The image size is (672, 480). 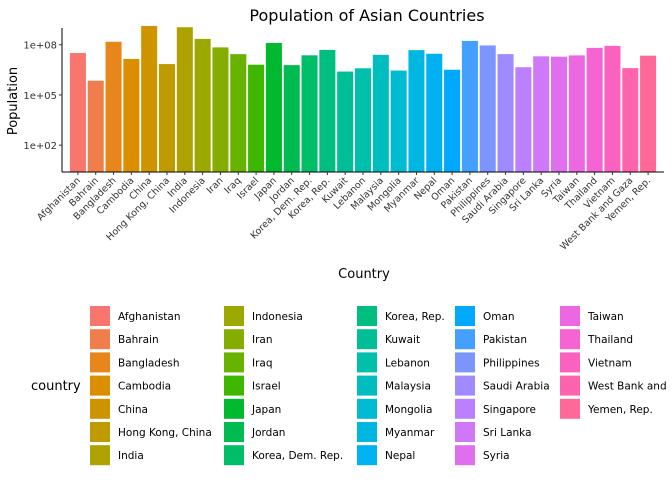 I want to click on legend-label: Korea, Dem. Rep., so click(x=297, y=456).